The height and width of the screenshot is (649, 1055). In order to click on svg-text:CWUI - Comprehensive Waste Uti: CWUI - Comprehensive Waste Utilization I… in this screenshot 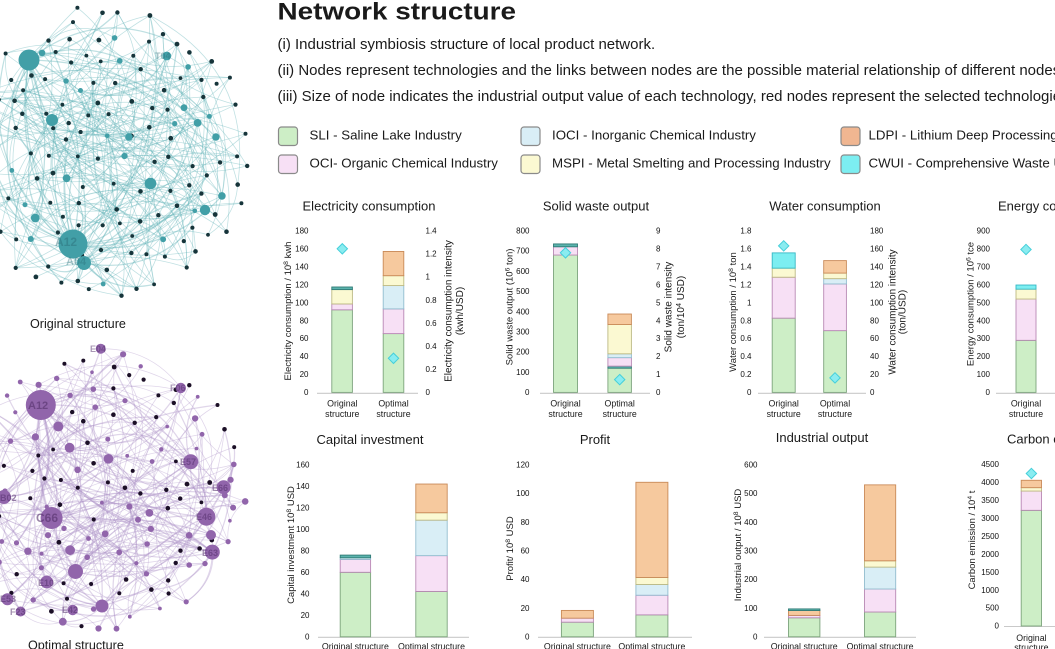, I will do `click(962, 163)`.